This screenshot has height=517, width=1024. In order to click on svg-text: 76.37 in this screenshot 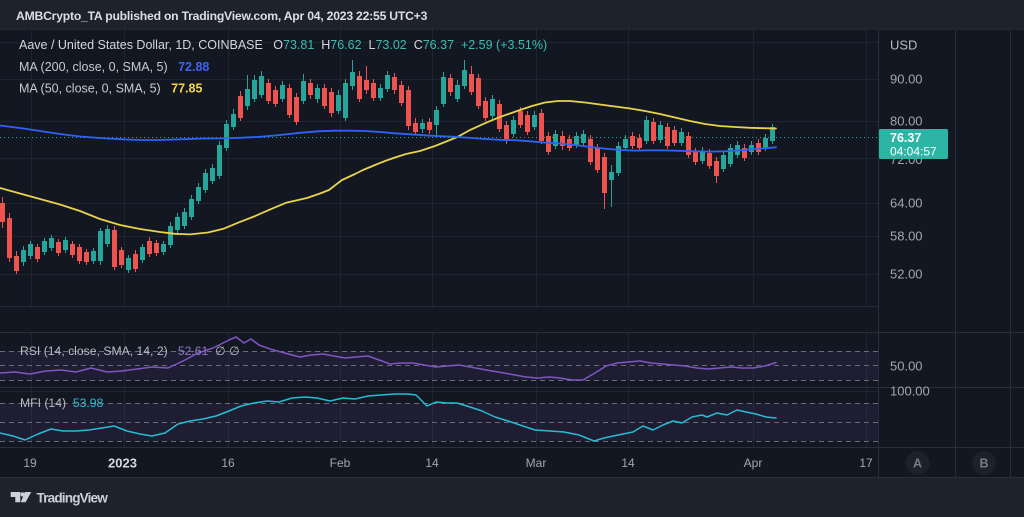, I will do `click(905, 138)`.